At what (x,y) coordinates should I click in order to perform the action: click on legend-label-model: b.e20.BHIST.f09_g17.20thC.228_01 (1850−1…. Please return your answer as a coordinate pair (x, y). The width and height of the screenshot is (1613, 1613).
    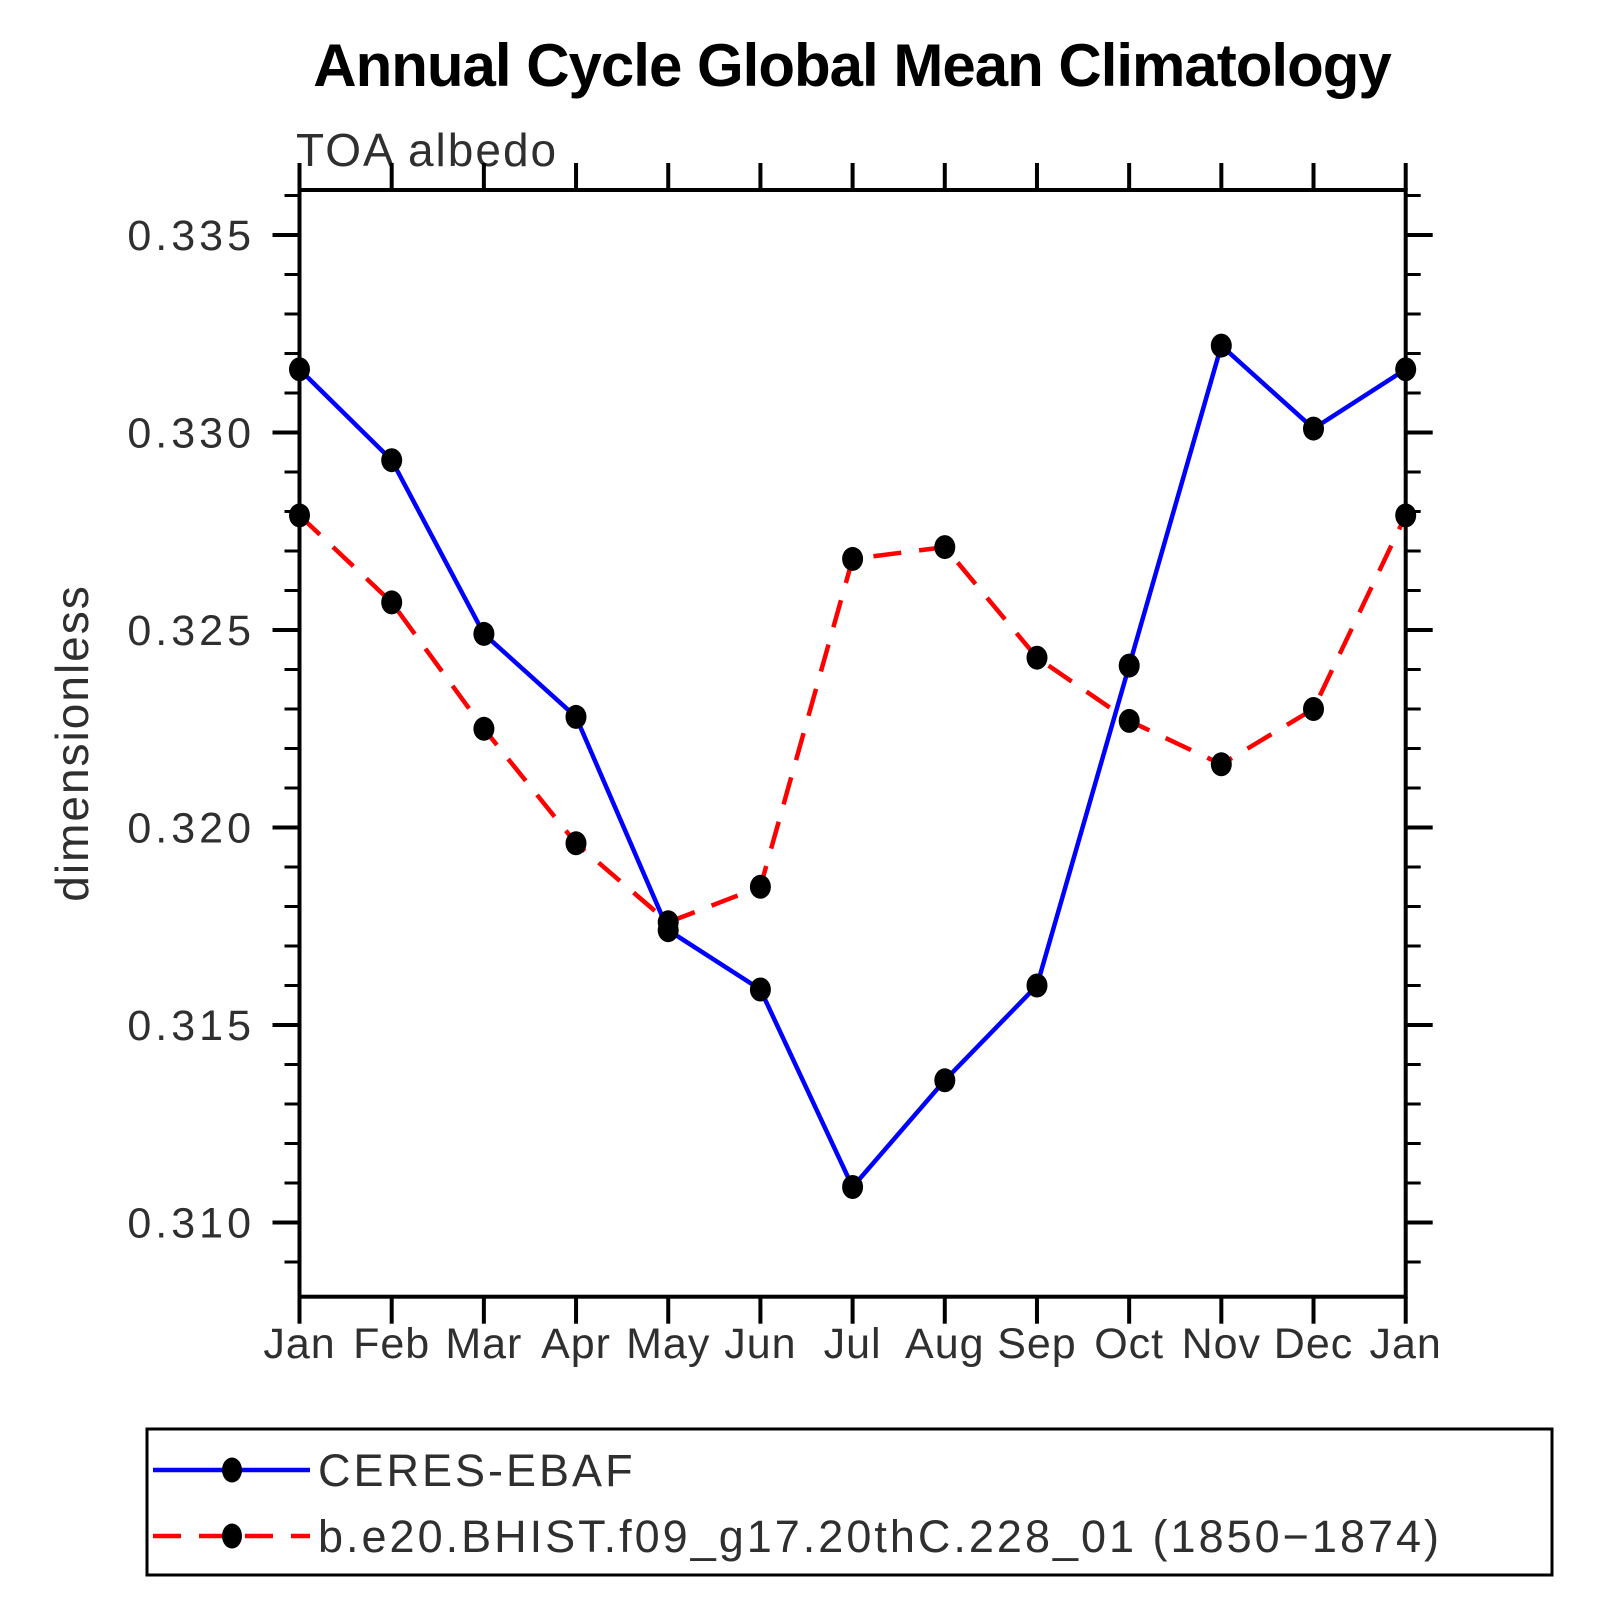
    Looking at the image, I should click on (880, 1536).